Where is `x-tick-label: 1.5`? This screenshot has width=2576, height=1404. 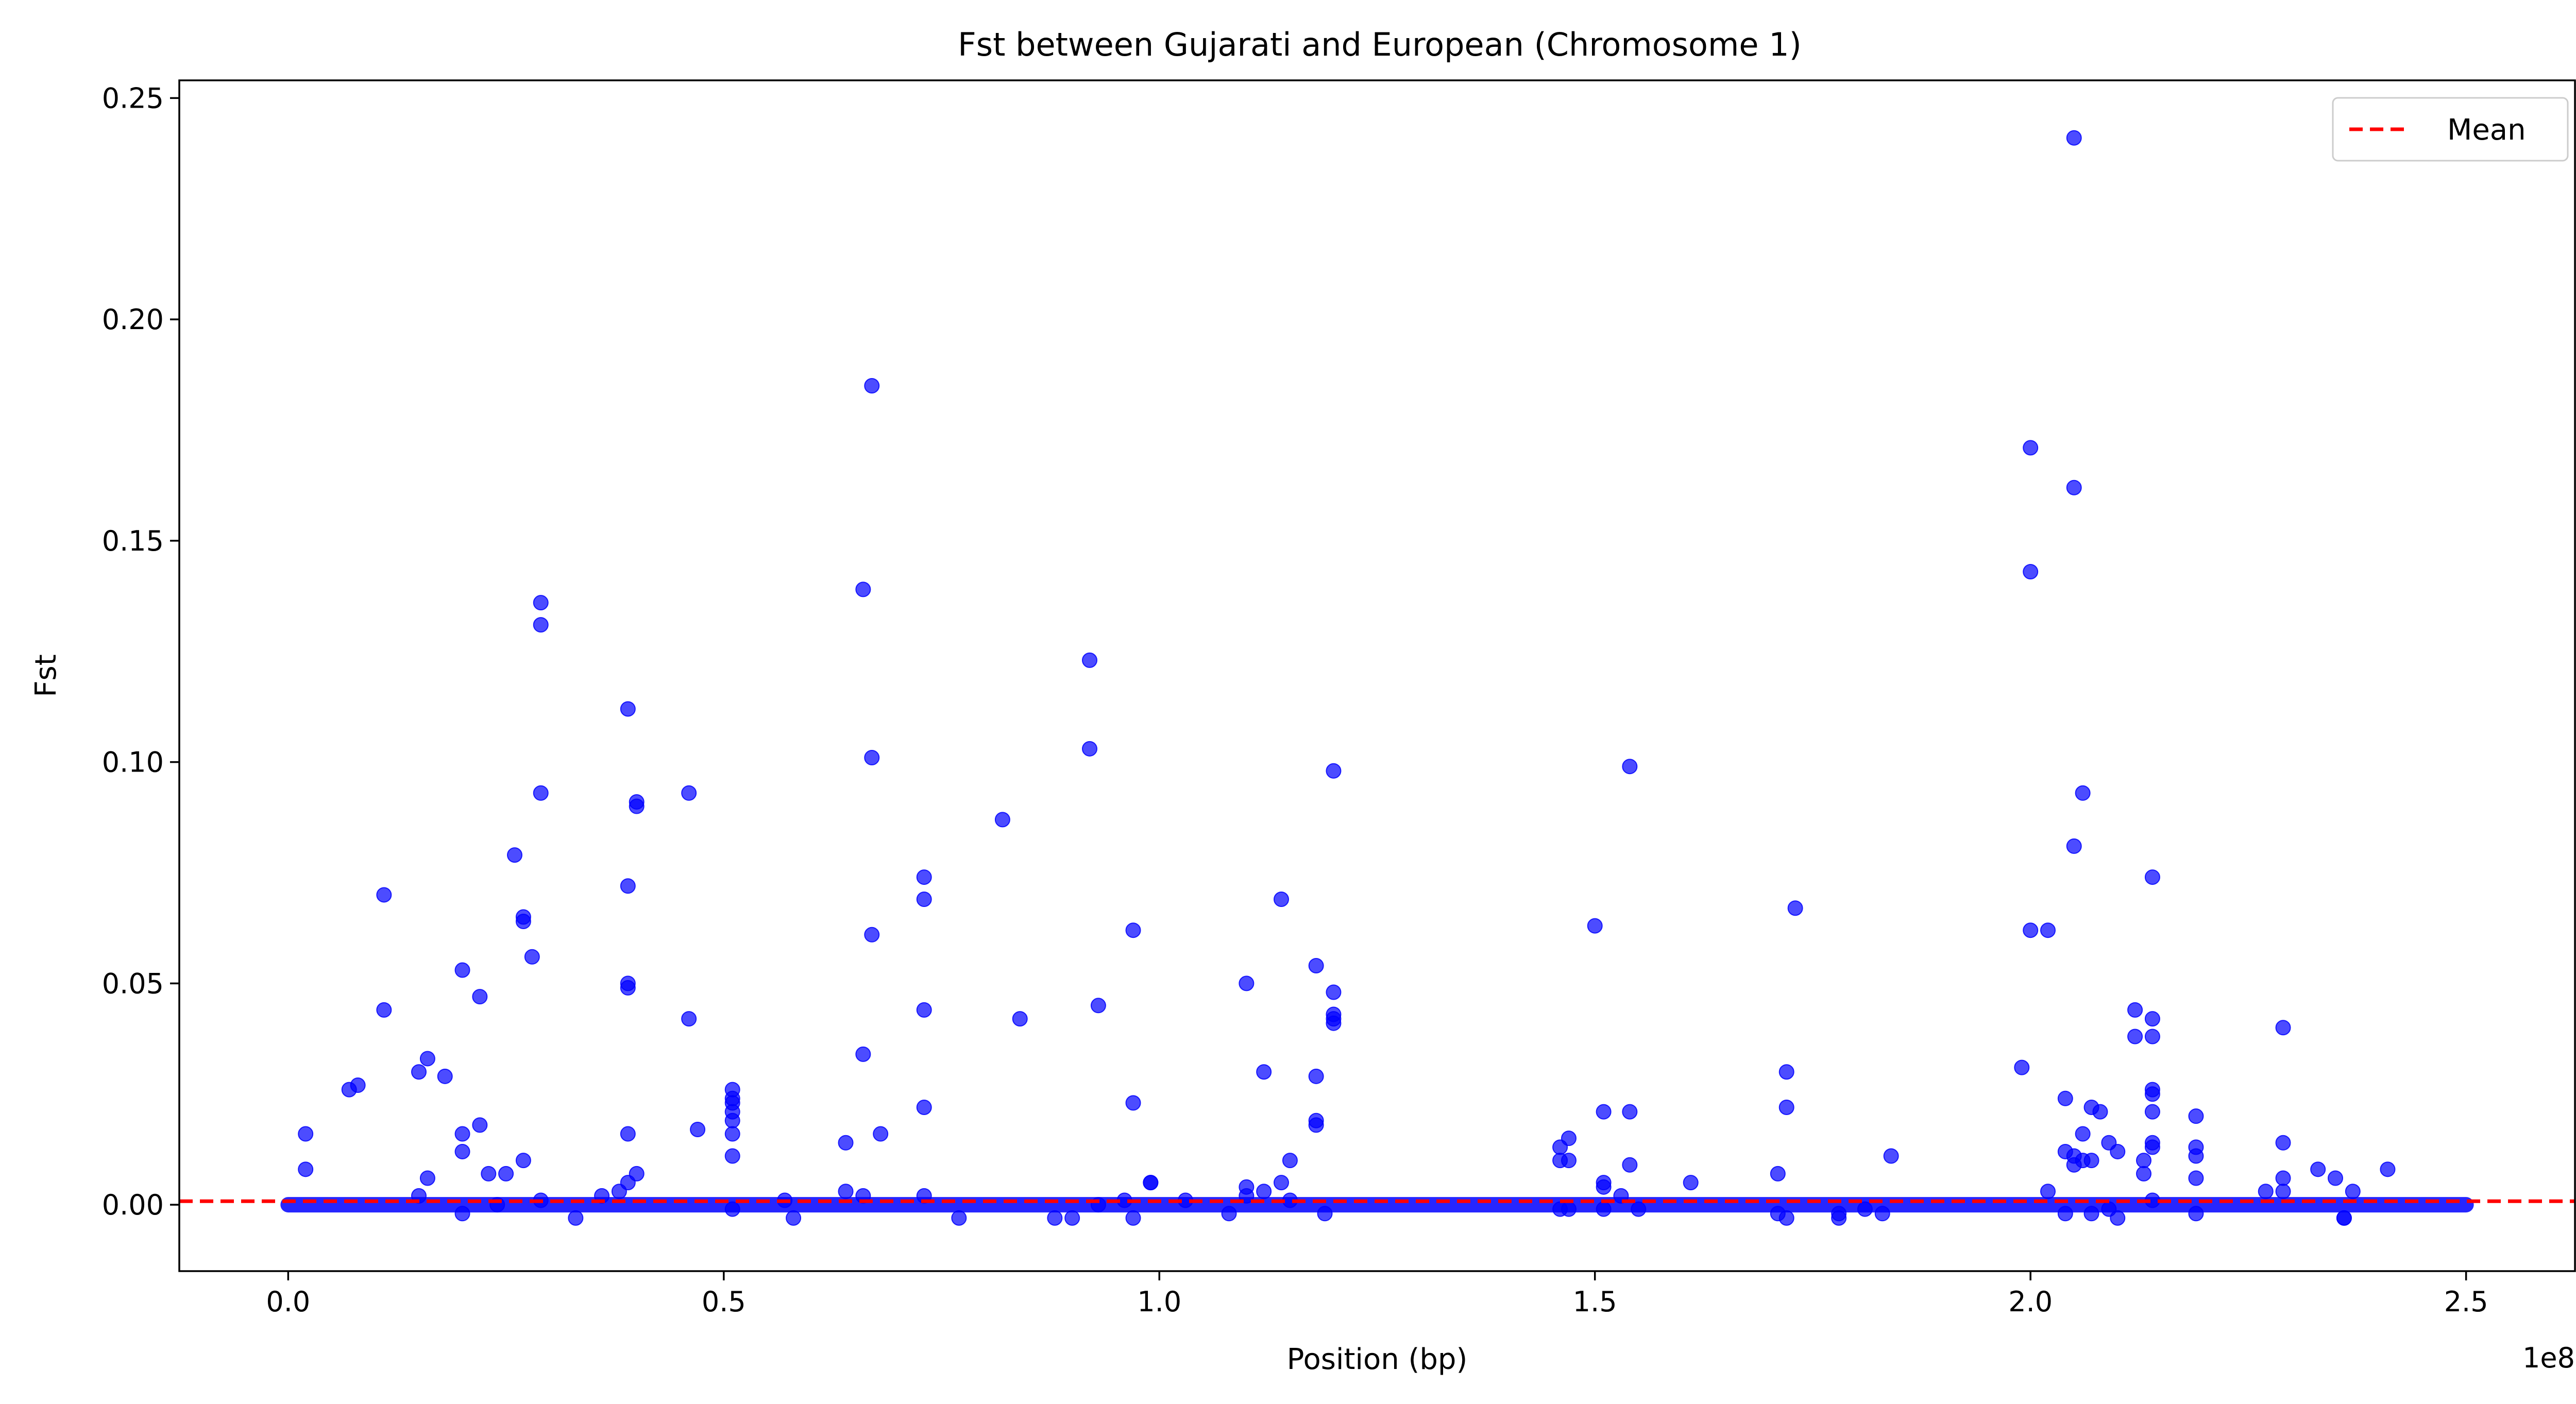
x-tick-label: 1.5 is located at coordinates (1595, 1302).